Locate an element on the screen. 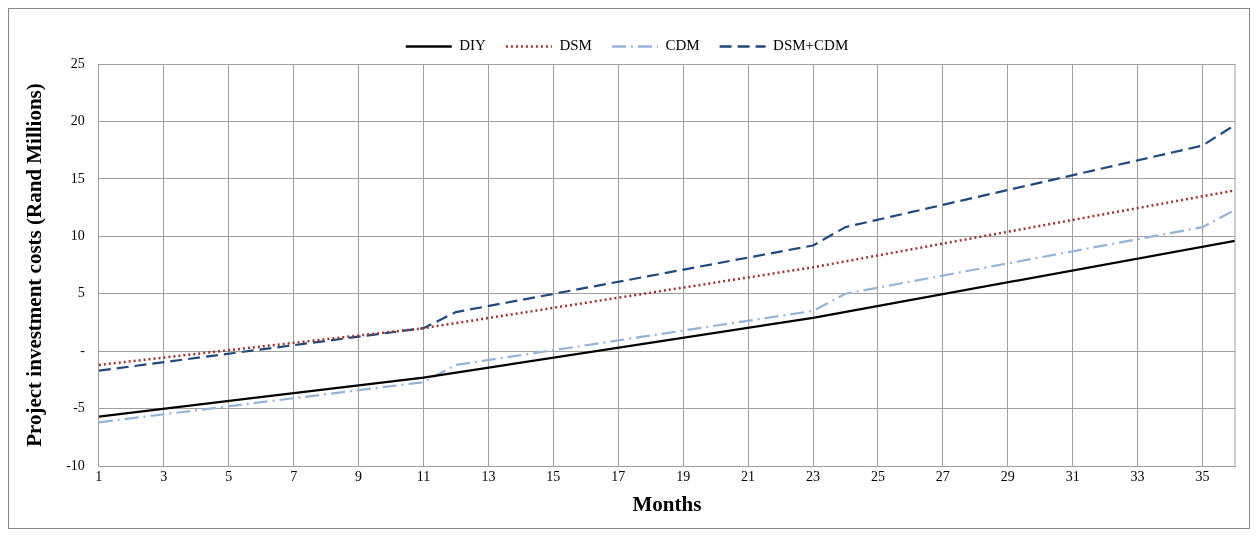 The height and width of the screenshot is (535, 1258). x-tick-label: 33 is located at coordinates (1137, 477).